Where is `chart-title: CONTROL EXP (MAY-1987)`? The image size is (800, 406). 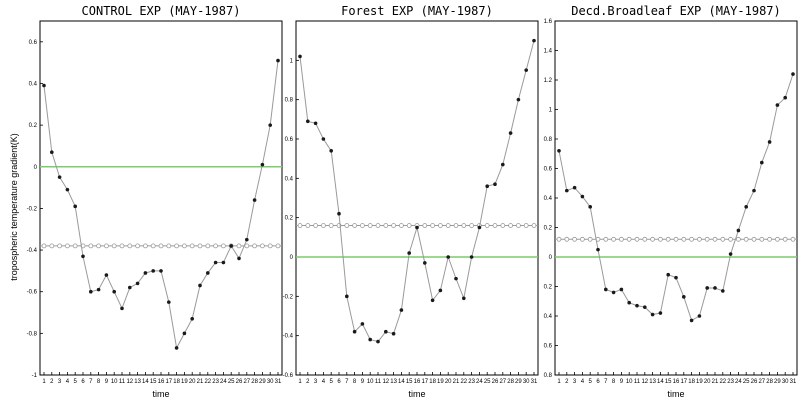 chart-title: CONTROL EXP (MAY-1987) is located at coordinates (161, 11).